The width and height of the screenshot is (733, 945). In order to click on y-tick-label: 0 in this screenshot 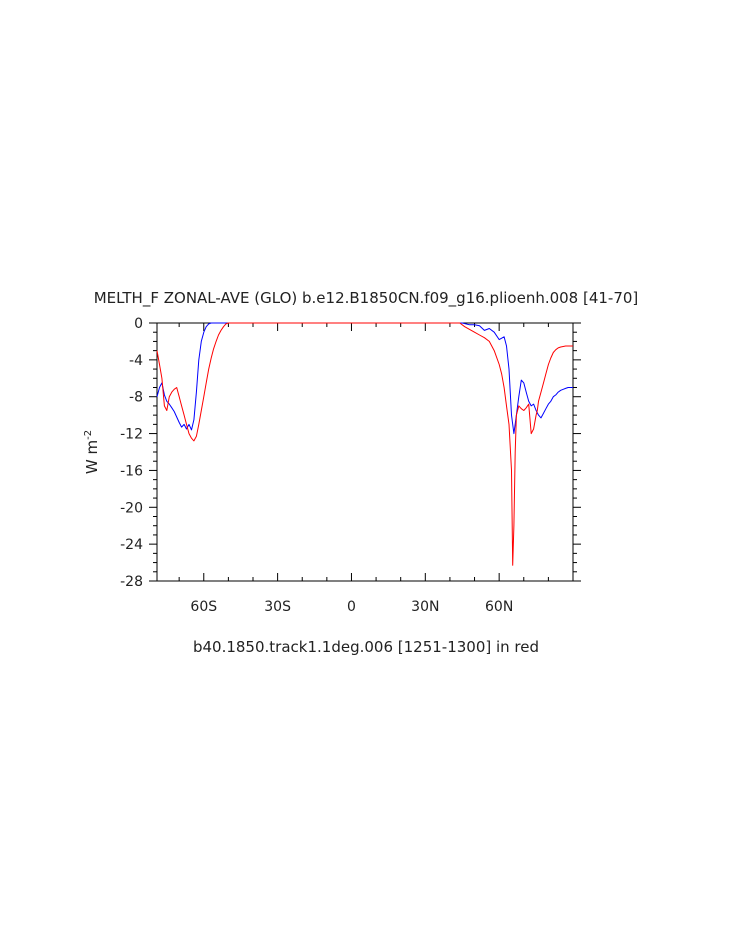, I will do `click(138, 324)`.